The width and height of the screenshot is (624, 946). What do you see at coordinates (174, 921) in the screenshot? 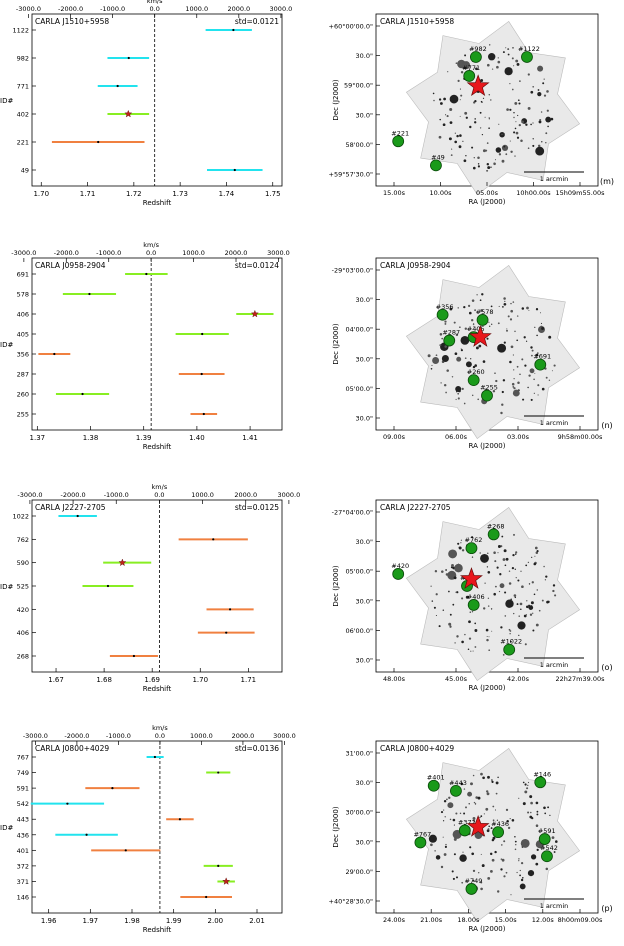
I see `x-tick-label: 1.99` at bounding box center [174, 921].